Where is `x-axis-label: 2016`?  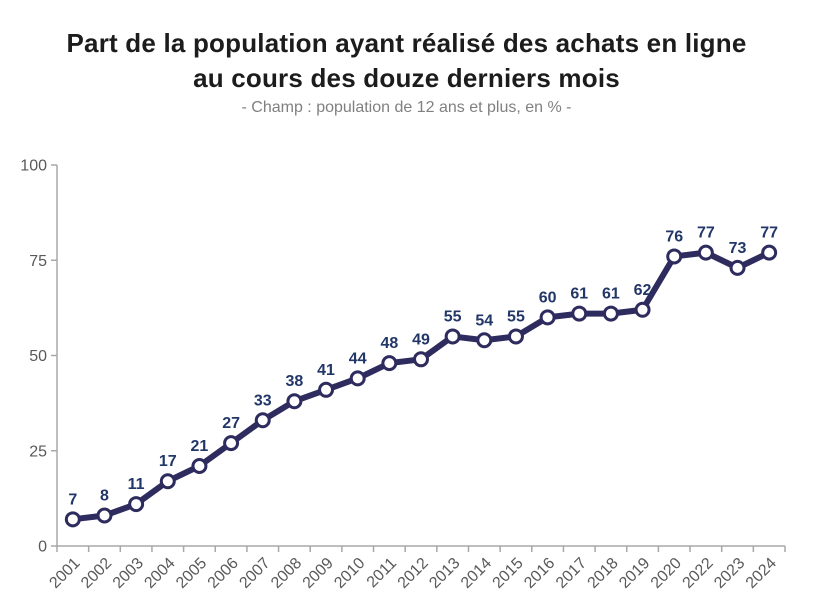 x-axis-label: 2016 is located at coordinates (539, 573).